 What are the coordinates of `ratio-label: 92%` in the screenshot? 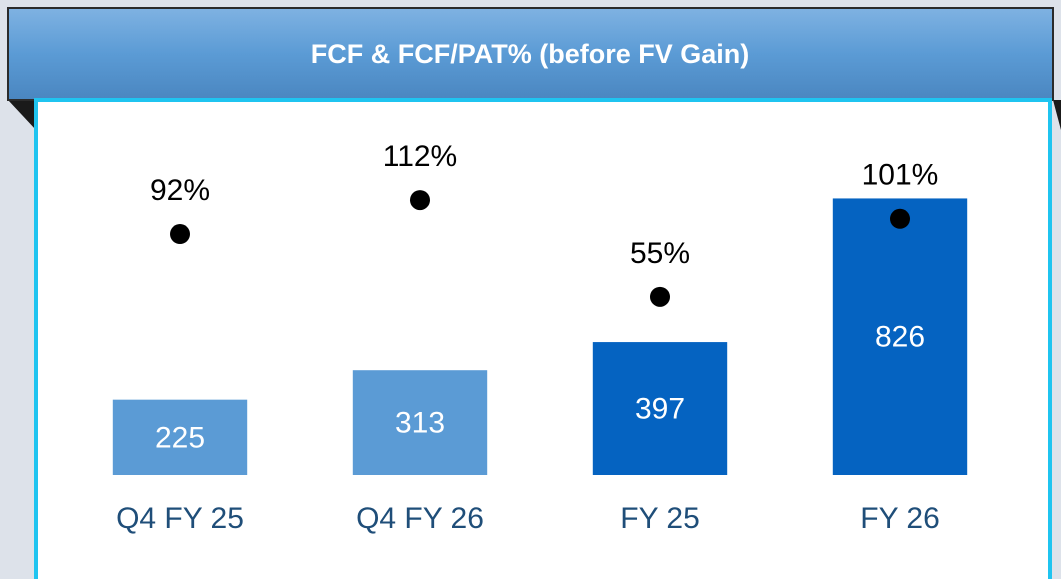 It's located at (180, 190).